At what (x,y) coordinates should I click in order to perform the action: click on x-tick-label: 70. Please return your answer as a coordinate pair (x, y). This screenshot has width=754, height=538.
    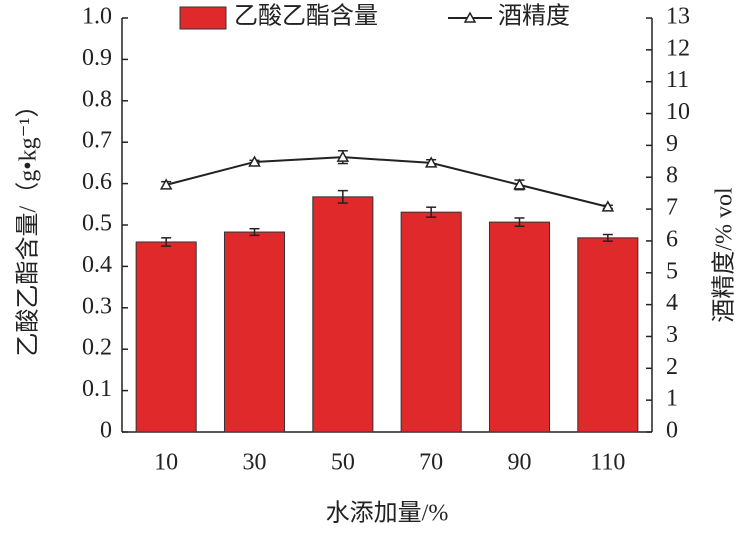
    Looking at the image, I should click on (431, 463).